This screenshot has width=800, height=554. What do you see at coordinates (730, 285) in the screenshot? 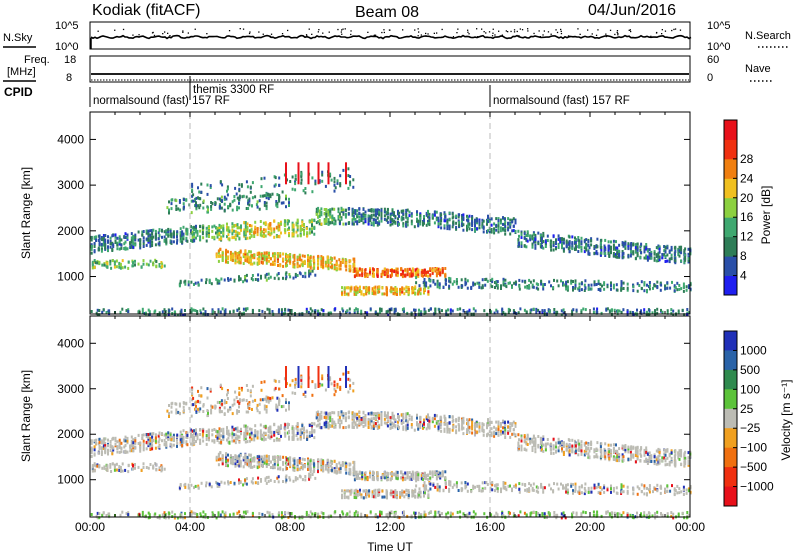
I see `colorbar-swatch` at bounding box center [730, 285].